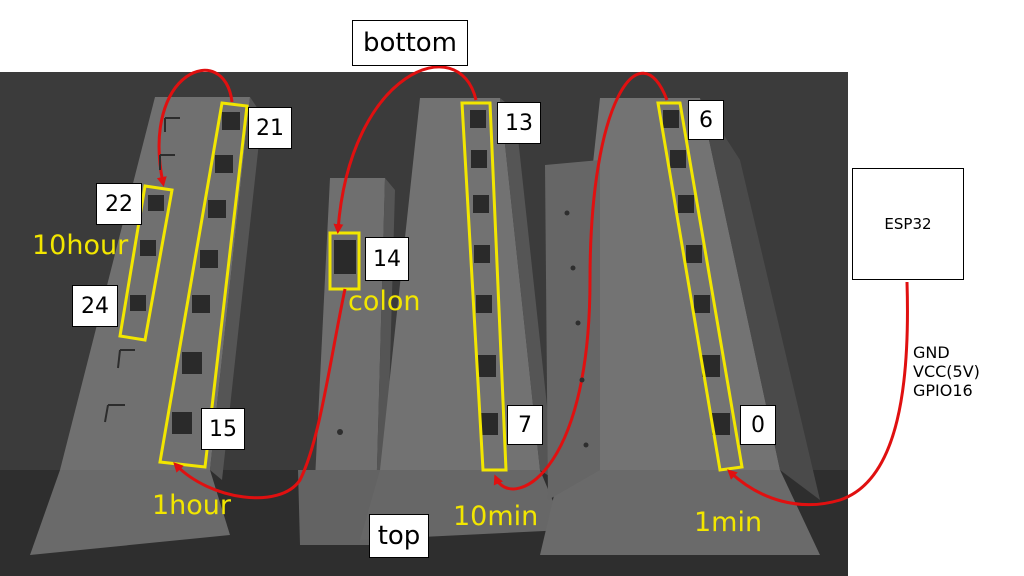 This screenshot has width=1024, height=576. What do you see at coordinates (185, 273) in the screenshot?
I see `hour-led-blocks` at bounding box center [185, 273].